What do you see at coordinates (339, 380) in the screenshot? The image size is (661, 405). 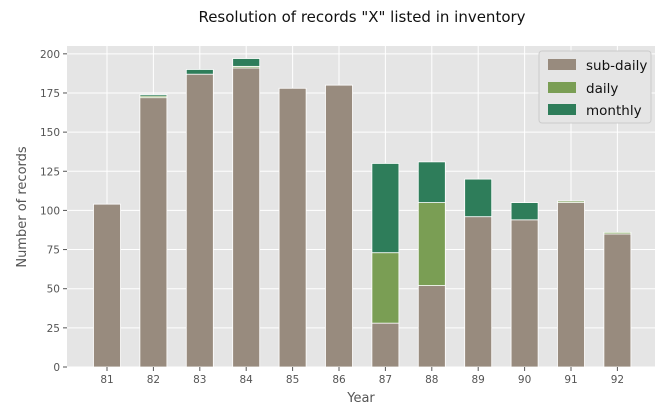 I see `x-tick-label: 86` at bounding box center [339, 380].